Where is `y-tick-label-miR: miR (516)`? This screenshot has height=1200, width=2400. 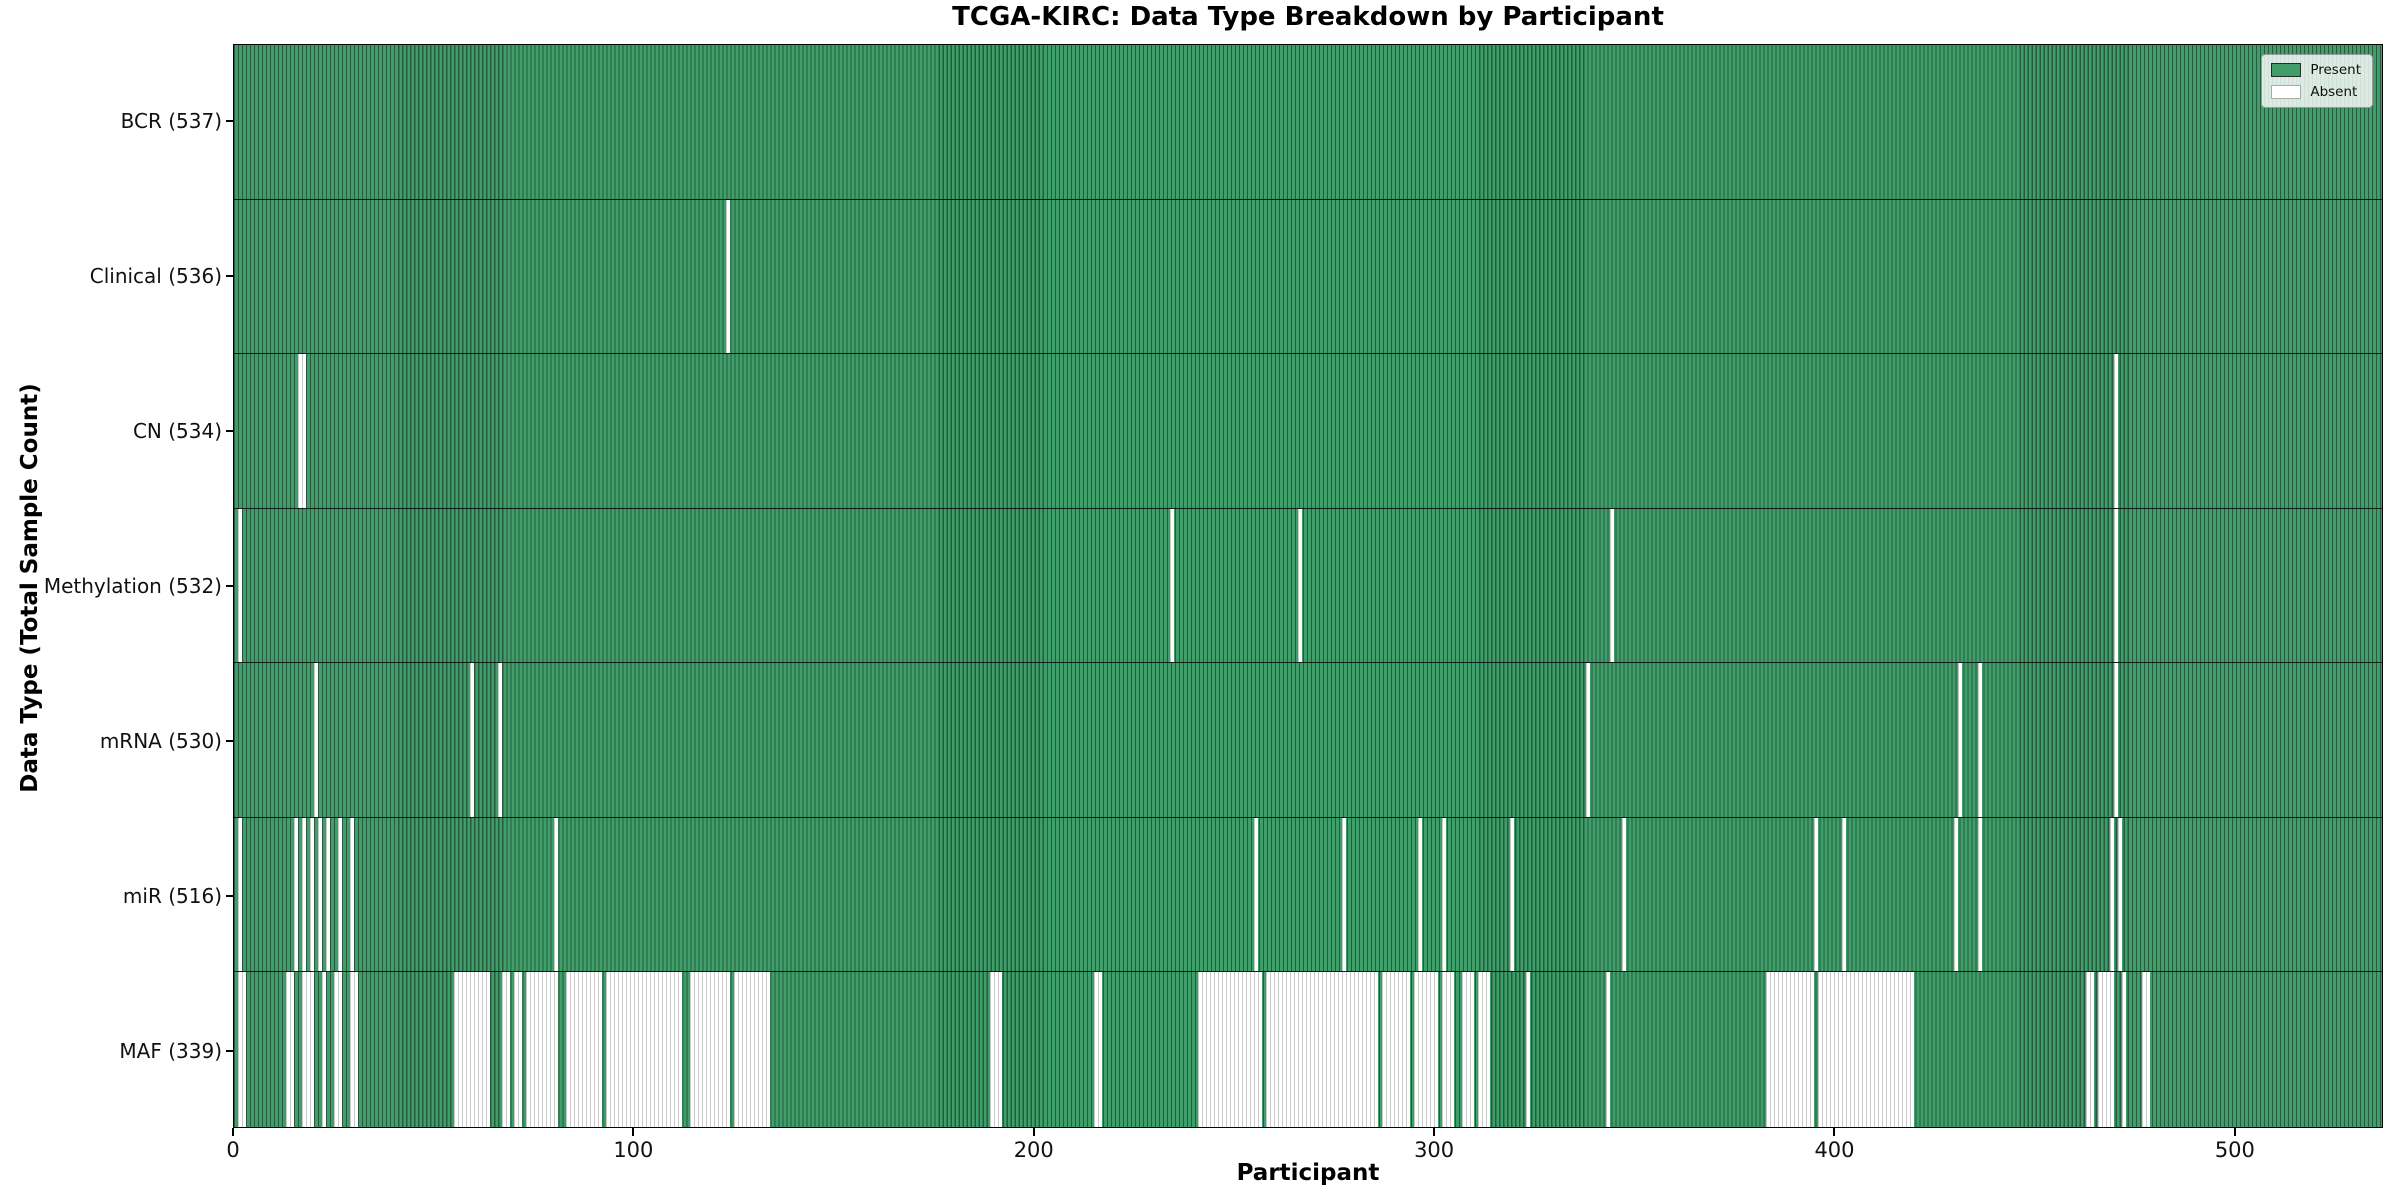
y-tick-label-miR: miR (516) is located at coordinates (172, 895).